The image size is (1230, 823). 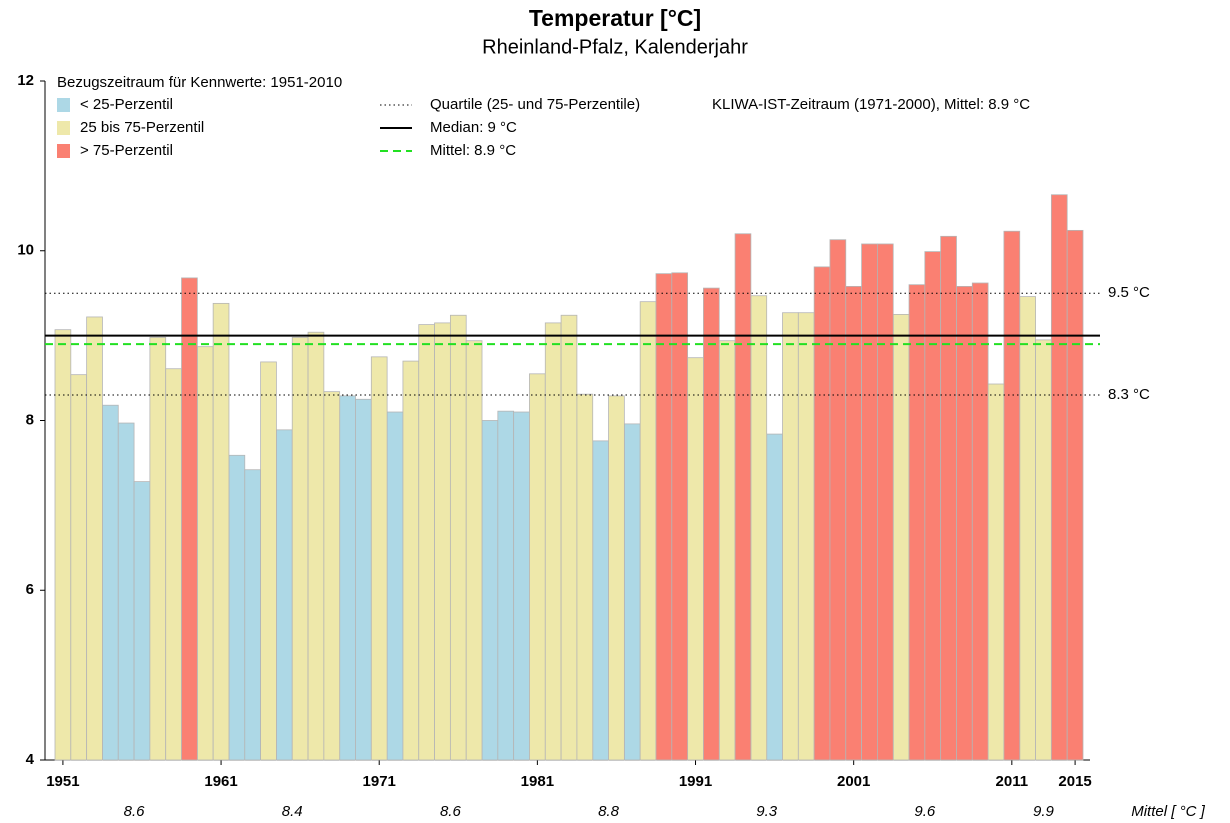 What do you see at coordinates (473, 127) in the screenshot?
I see `legend-label: Median: 9 °C` at bounding box center [473, 127].